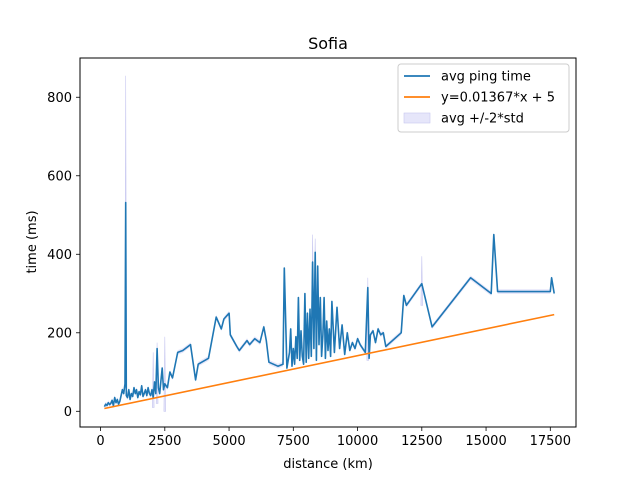  Describe the element at coordinates (59, 333) in the screenshot. I see `y-tick-label: 200` at that location.